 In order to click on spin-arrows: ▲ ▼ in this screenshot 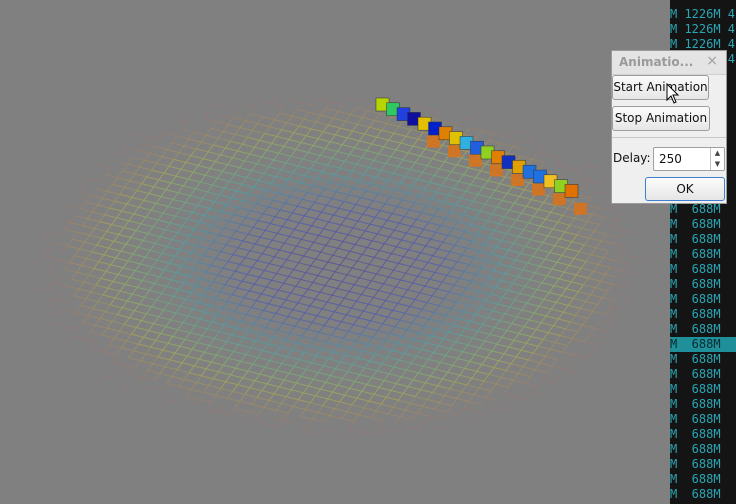, I will do `click(717, 159)`.